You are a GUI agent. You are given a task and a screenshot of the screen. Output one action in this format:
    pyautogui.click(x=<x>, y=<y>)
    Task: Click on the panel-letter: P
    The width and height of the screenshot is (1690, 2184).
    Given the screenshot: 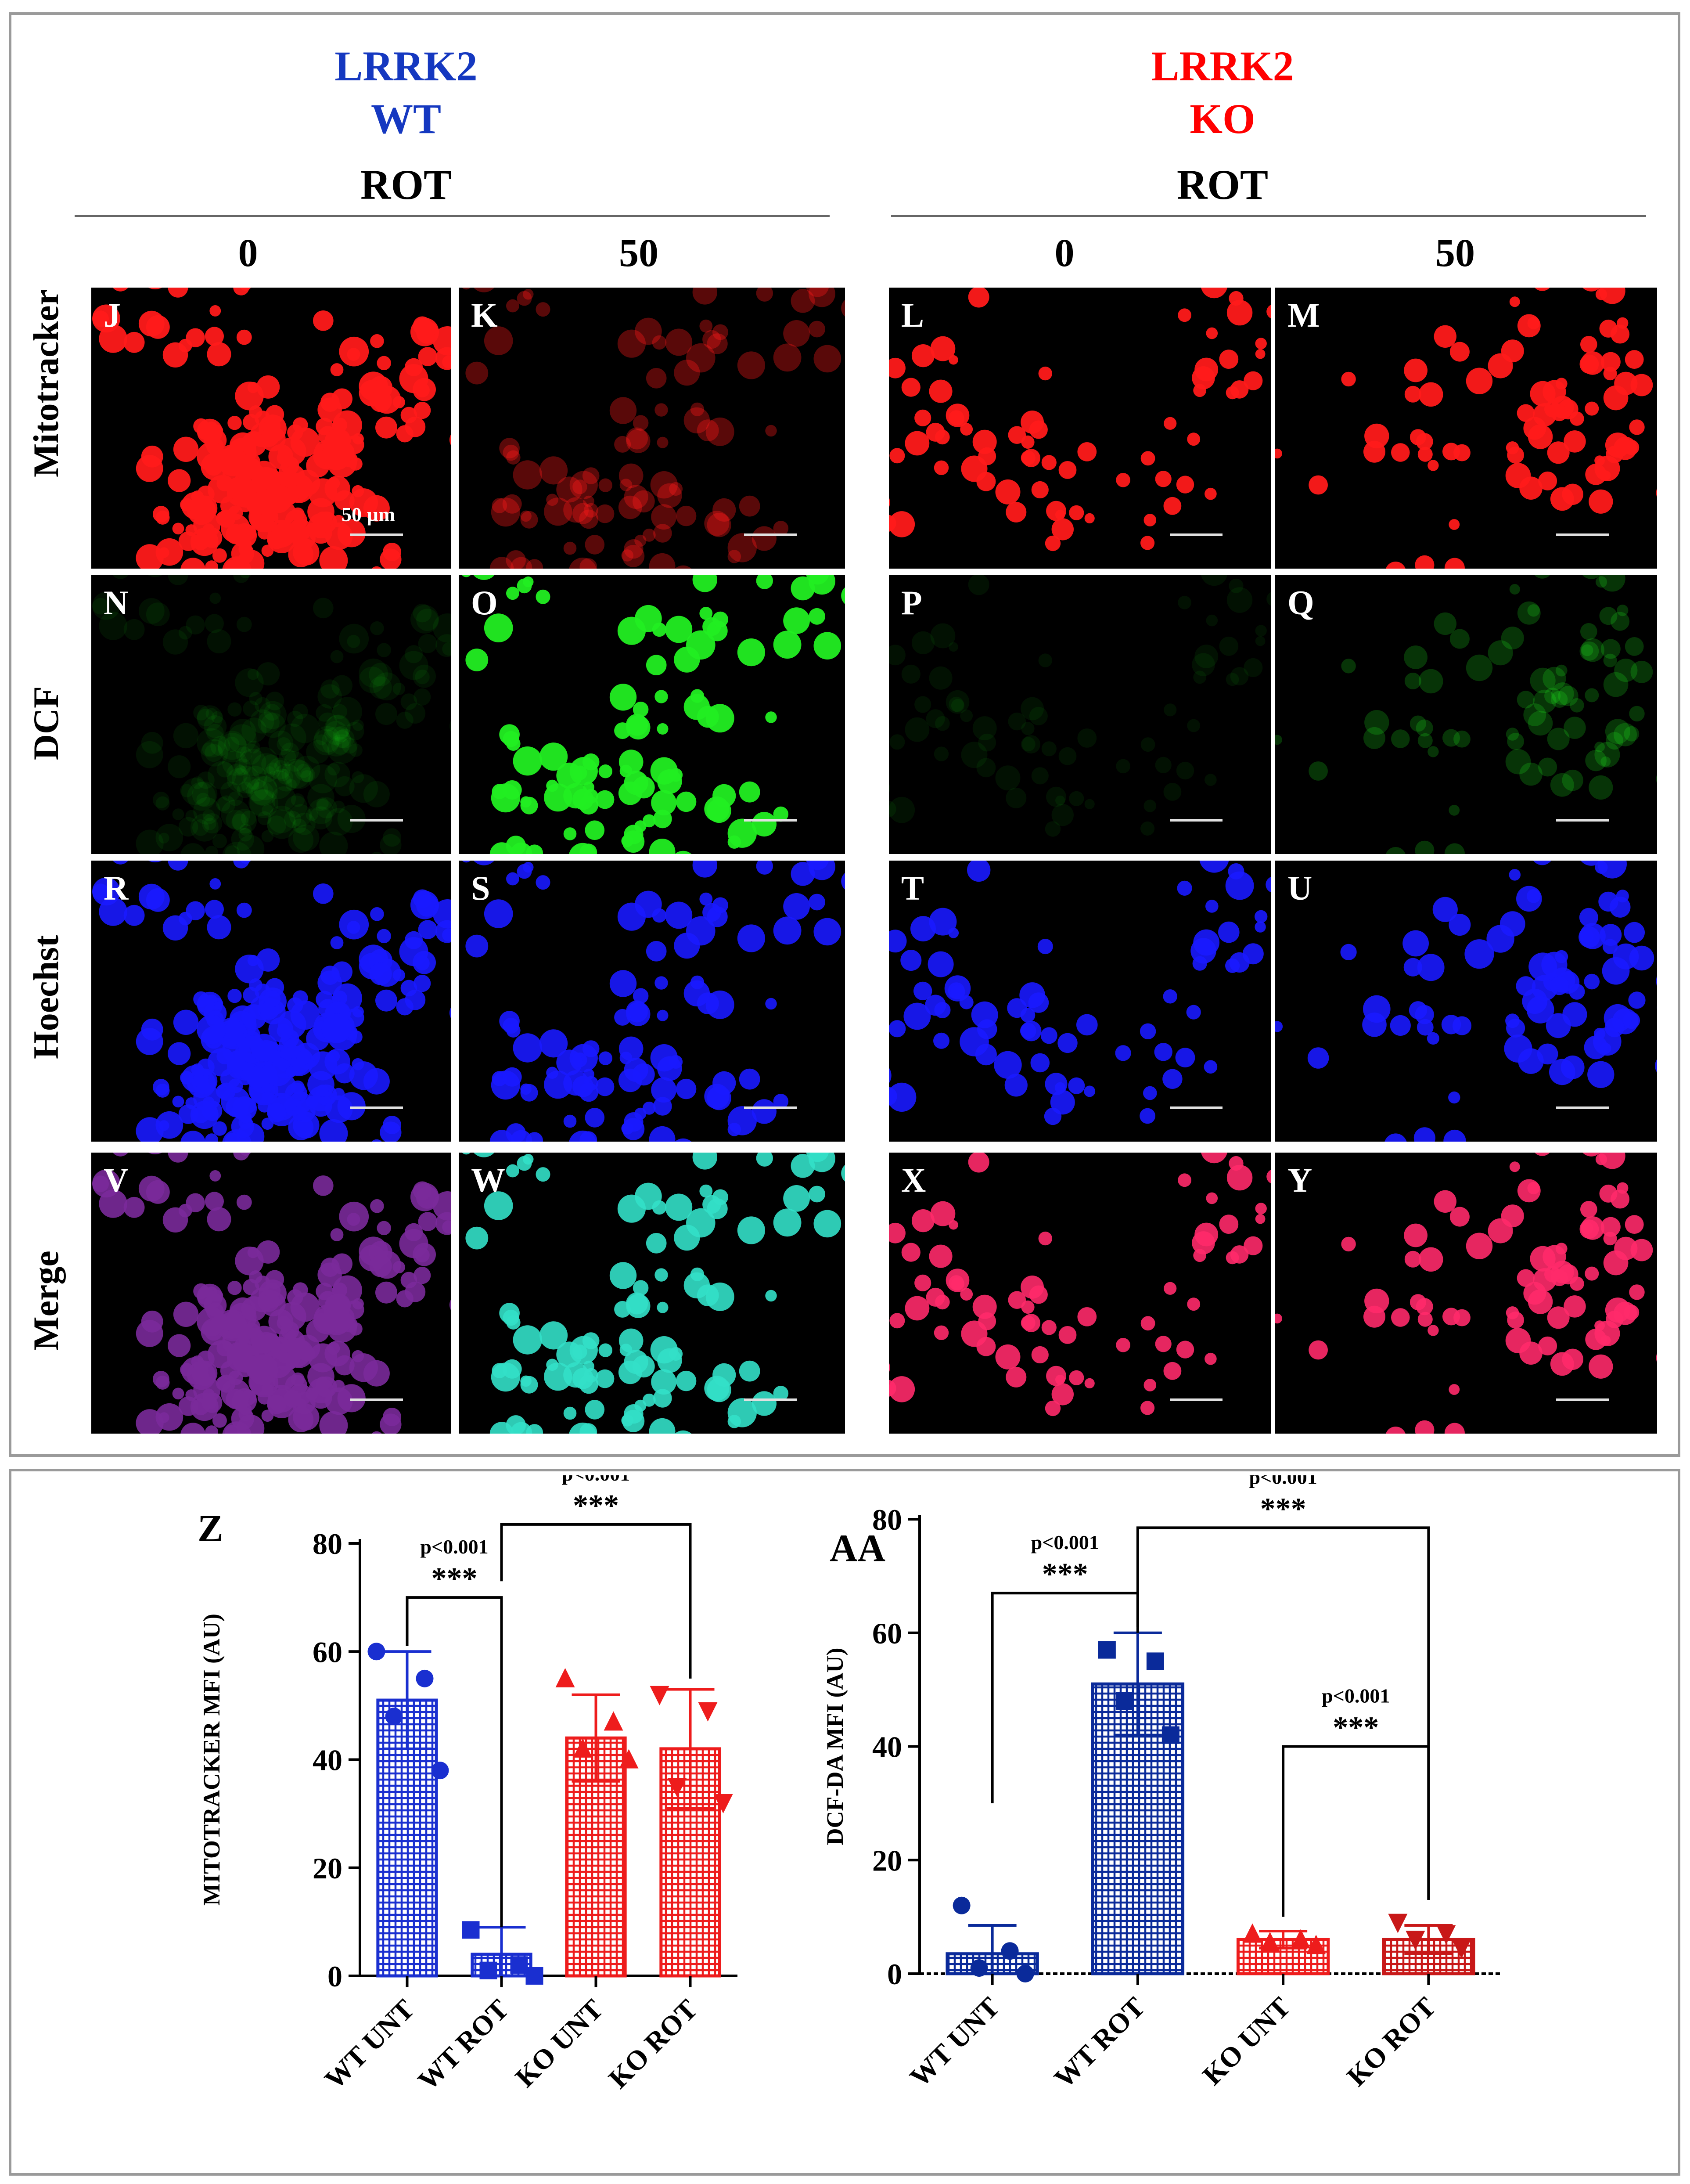 What is the action you would take?
    pyautogui.click(x=911, y=603)
    